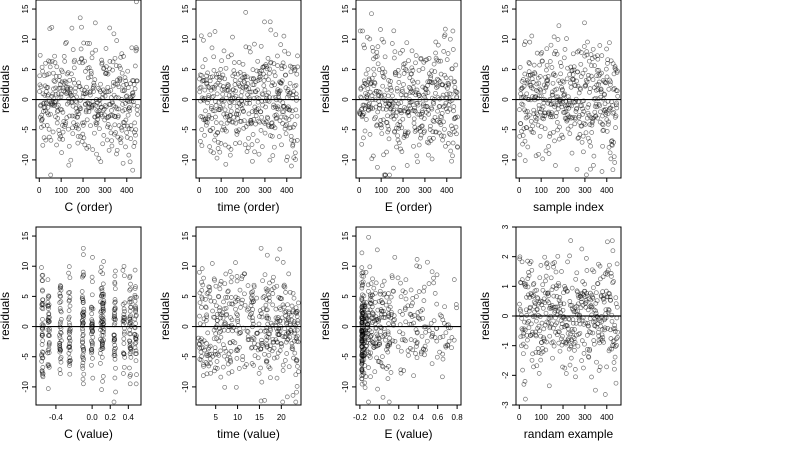 The height and width of the screenshot is (450, 800). I want to click on plot-frame, so click(408, 316).